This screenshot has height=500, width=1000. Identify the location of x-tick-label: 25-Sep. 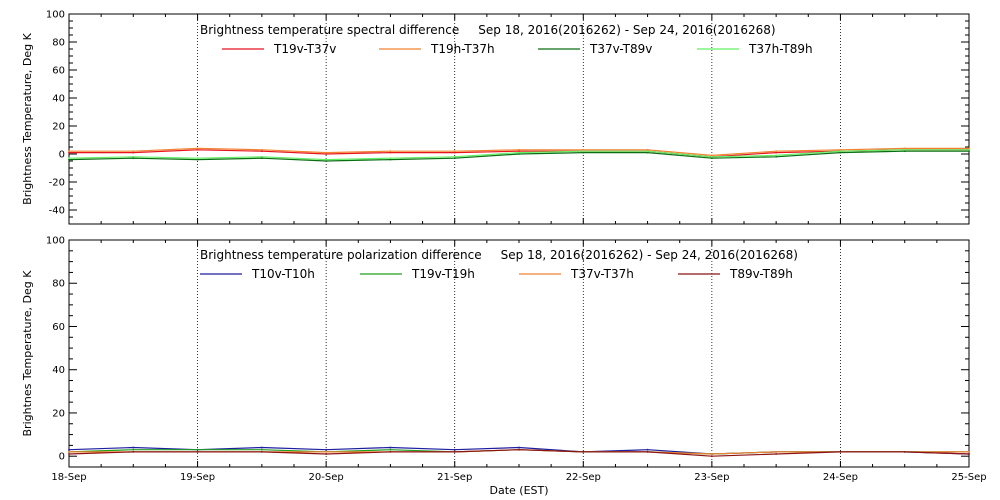
(968, 477).